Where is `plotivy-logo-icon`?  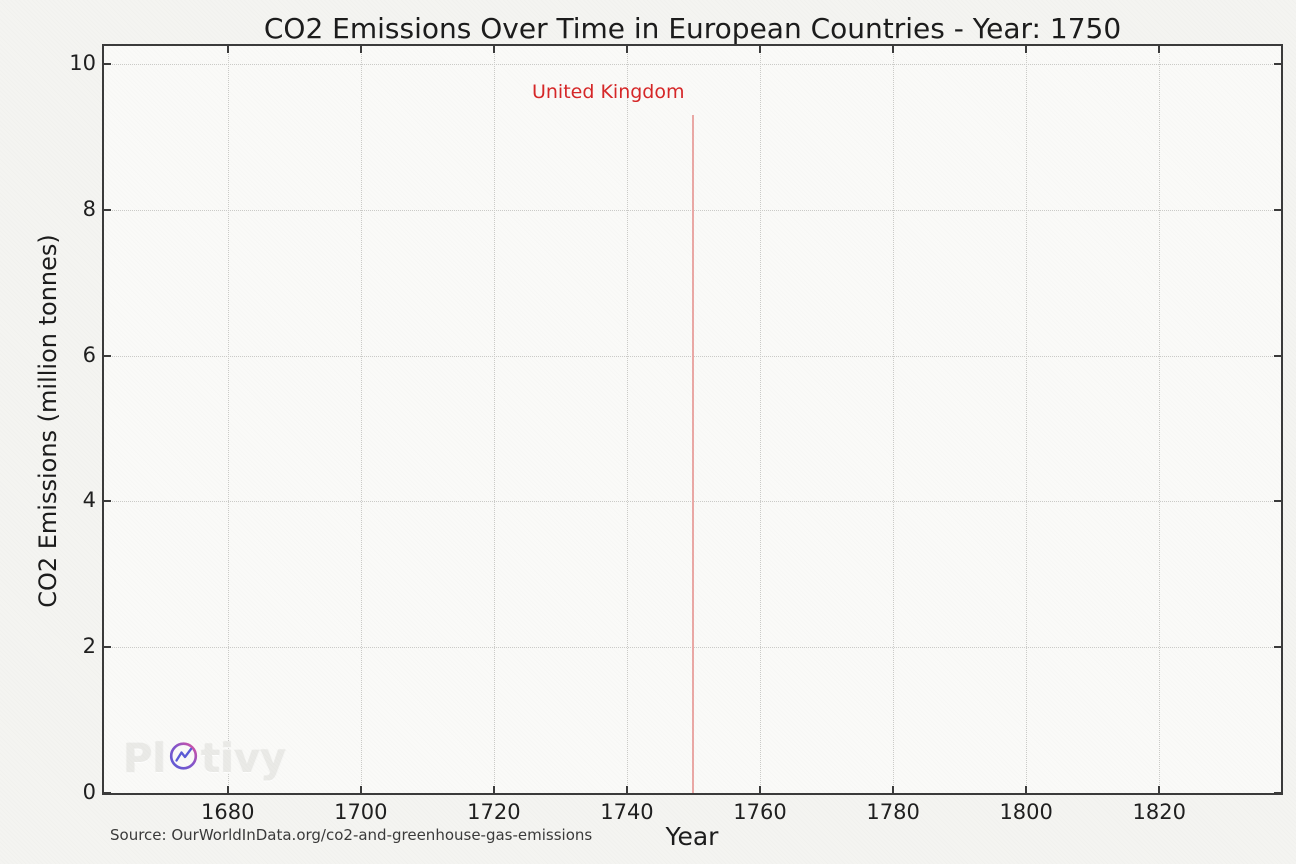 plotivy-logo-icon is located at coordinates (183, 759).